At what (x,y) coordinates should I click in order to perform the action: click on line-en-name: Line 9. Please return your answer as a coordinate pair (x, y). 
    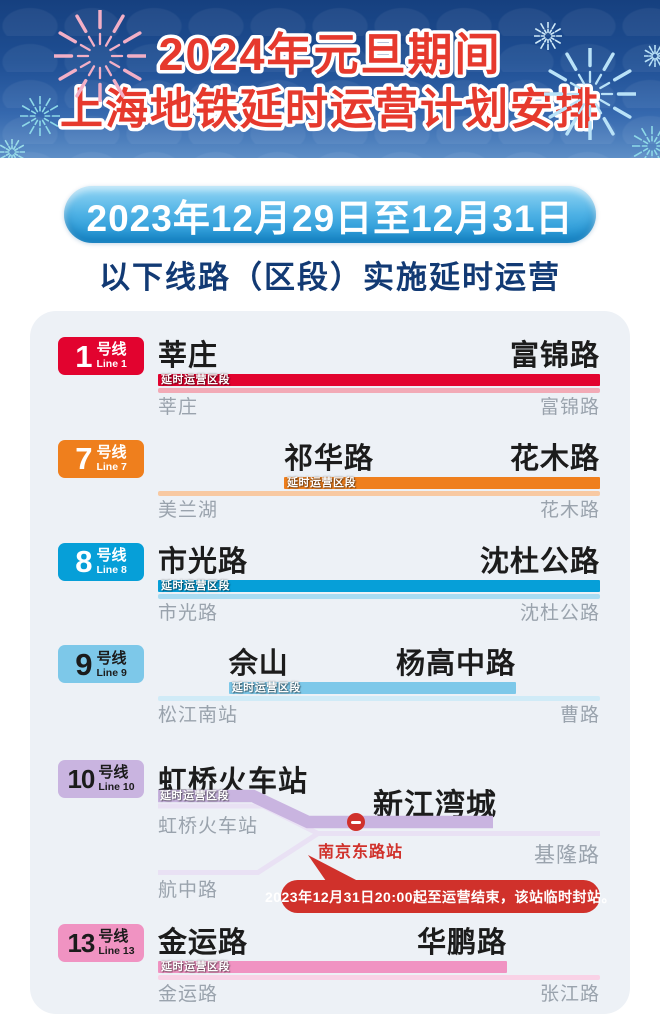
    Looking at the image, I should click on (111, 672).